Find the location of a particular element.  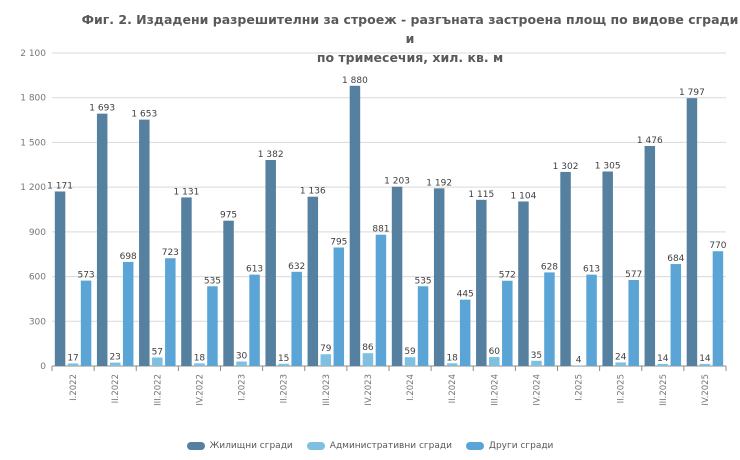

data-label: 4 is located at coordinates (579, 360).